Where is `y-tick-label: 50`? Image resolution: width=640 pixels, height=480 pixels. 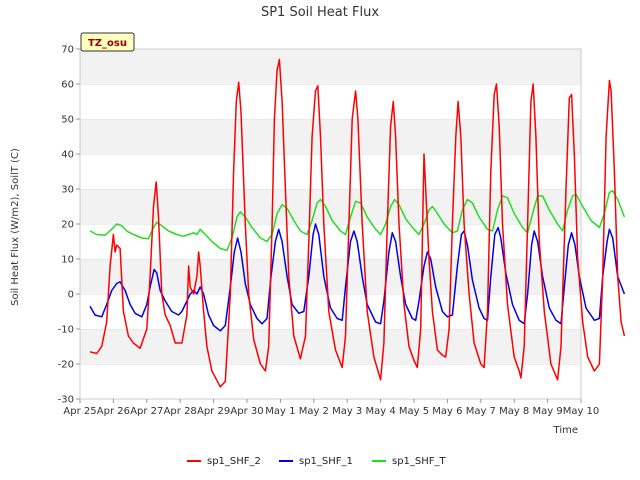
y-tick-label: 50 is located at coordinates (67, 120).